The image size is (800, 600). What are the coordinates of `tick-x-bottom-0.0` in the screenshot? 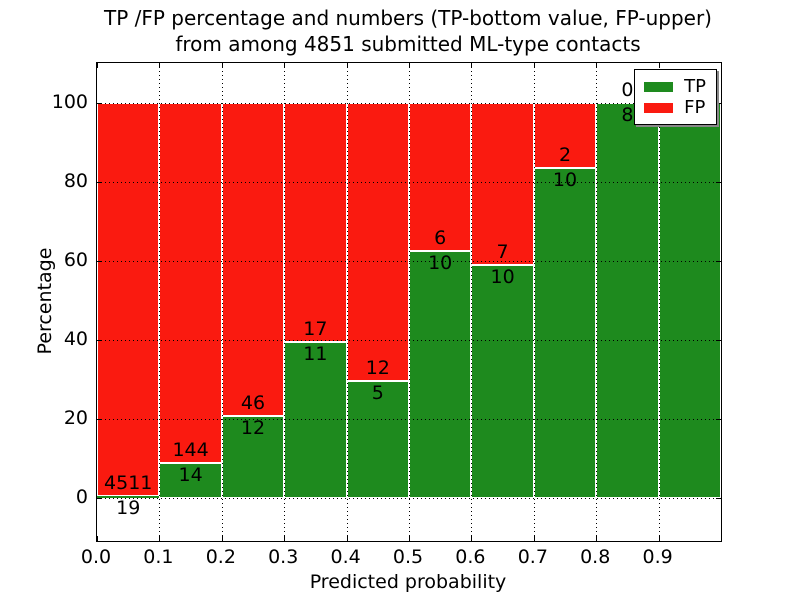 It's located at (97, 538).